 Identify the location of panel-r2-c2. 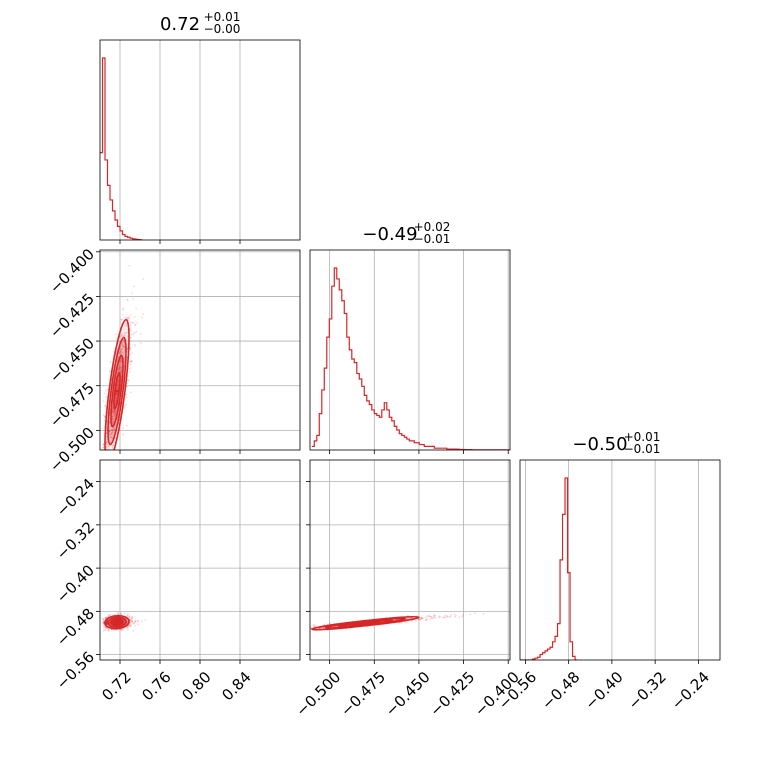
(620, 561).